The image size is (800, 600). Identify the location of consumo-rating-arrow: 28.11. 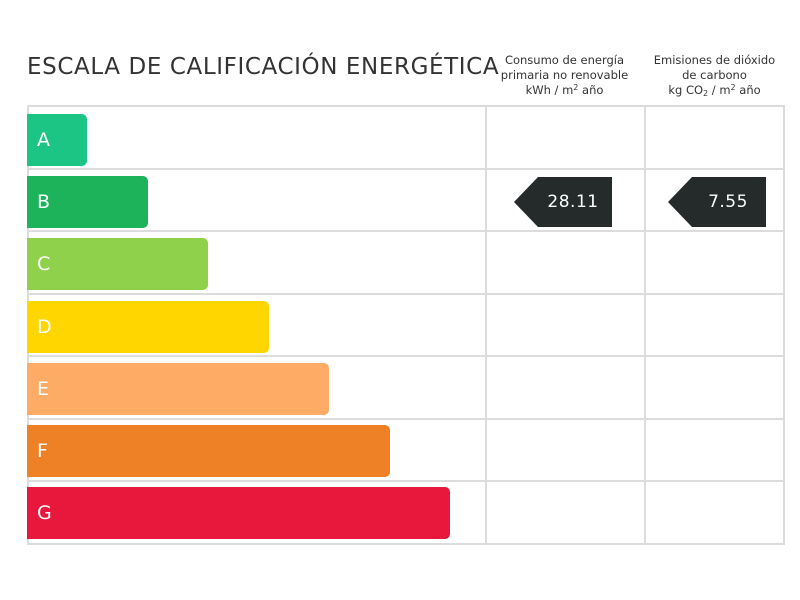
(563, 202).